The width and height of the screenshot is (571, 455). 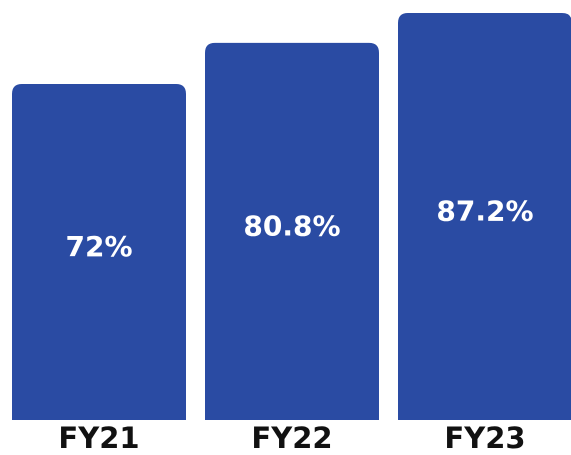 I want to click on x-tick-label: FY23, so click(x=484, y=438).